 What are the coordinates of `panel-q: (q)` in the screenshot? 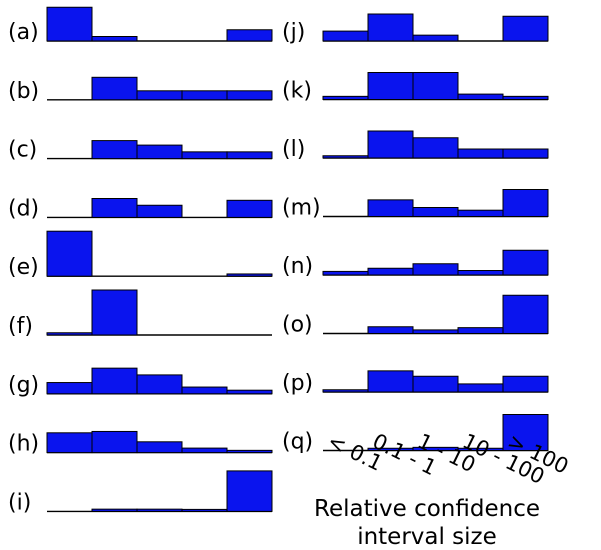 It's located at (415, 434).